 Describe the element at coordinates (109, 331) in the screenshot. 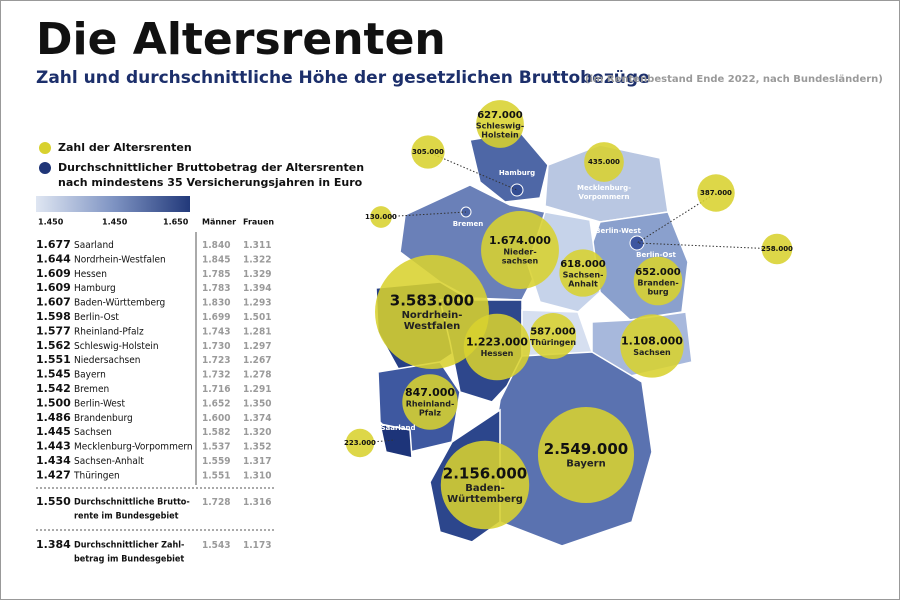

I see `row-name: Rheinland-Pfalz` at that location.